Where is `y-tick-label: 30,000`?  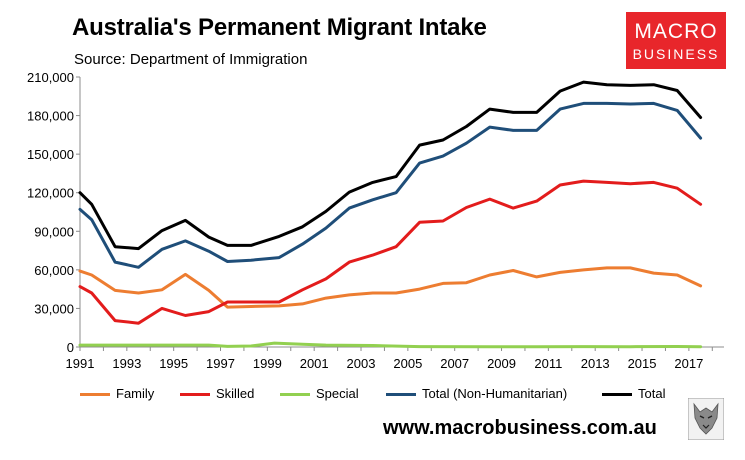
y-tick-label: 30,000 is located at coordinates (54, 308).